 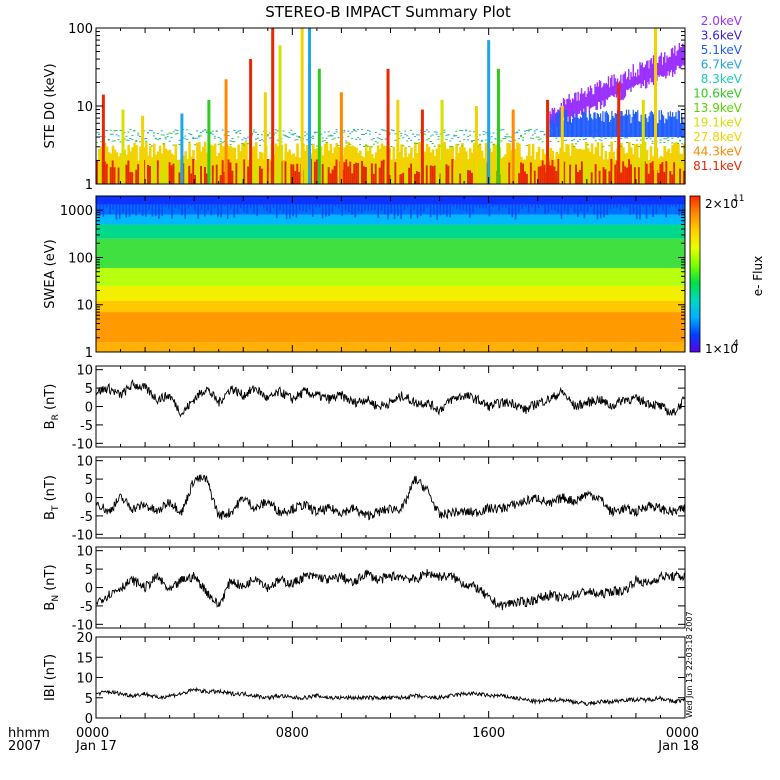 I want to click on y-axis-label: IBI (nT), so click(x=50, y=677).